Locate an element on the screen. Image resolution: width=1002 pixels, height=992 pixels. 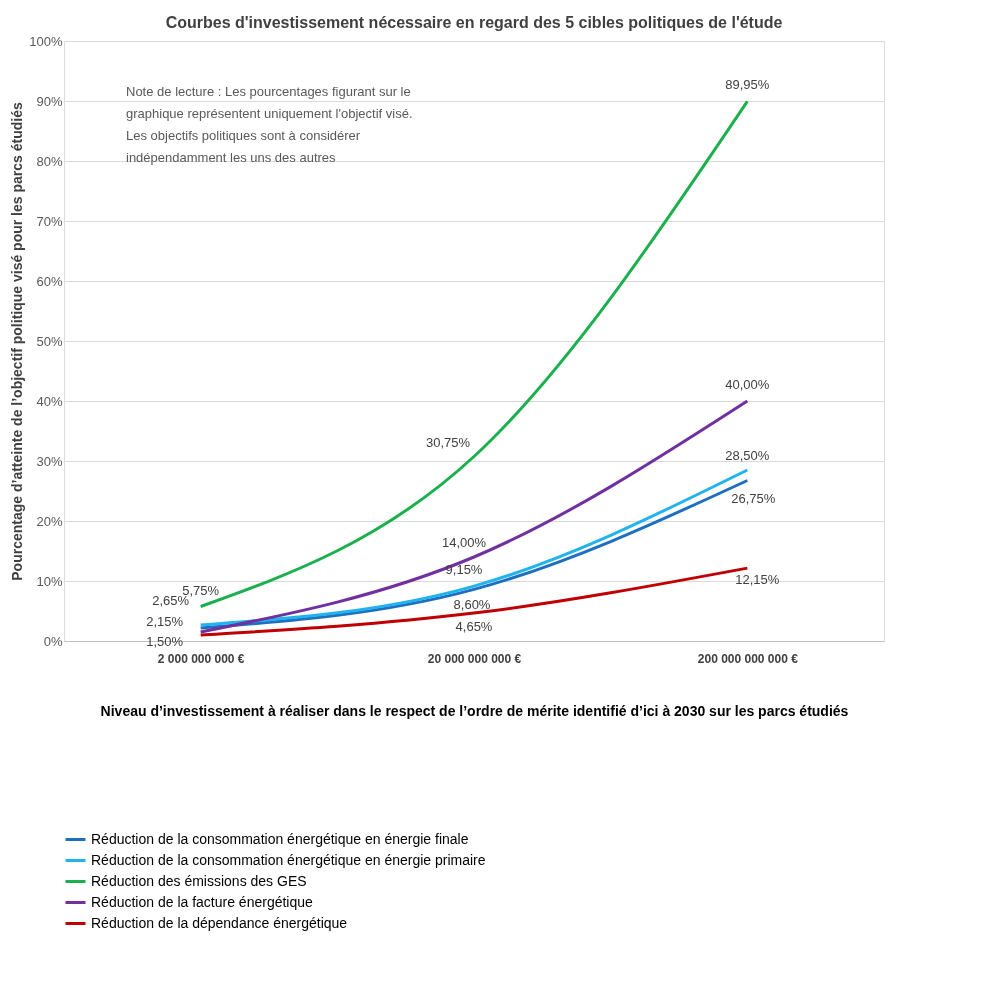
x-tick-label: 20 000 000 000 € is located at coordinates (474, 658).